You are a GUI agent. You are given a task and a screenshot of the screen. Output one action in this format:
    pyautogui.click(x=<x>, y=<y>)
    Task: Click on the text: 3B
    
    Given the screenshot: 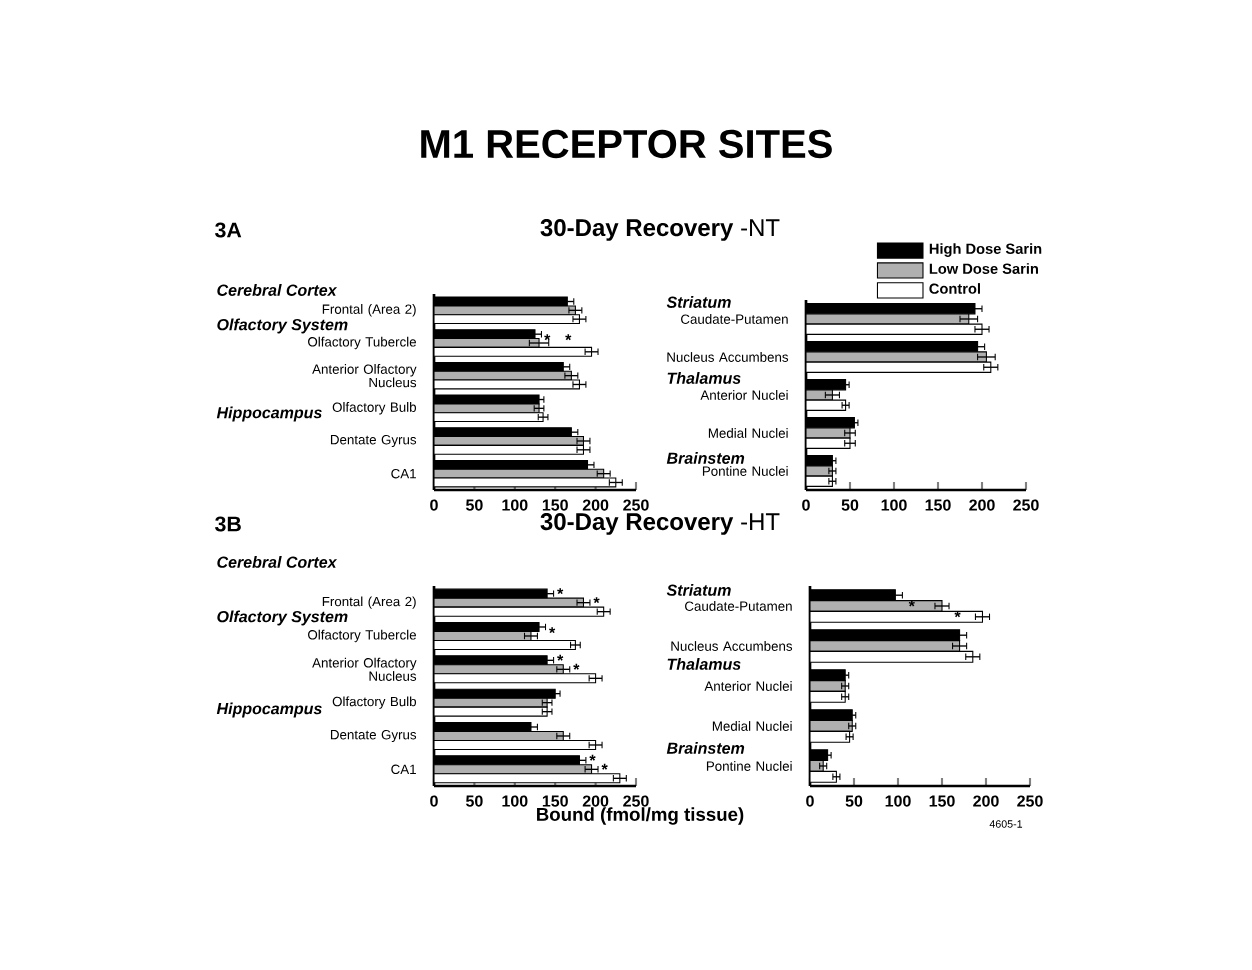 What is the action you would take?
    pyautogui.click(x=228, y=524)
    